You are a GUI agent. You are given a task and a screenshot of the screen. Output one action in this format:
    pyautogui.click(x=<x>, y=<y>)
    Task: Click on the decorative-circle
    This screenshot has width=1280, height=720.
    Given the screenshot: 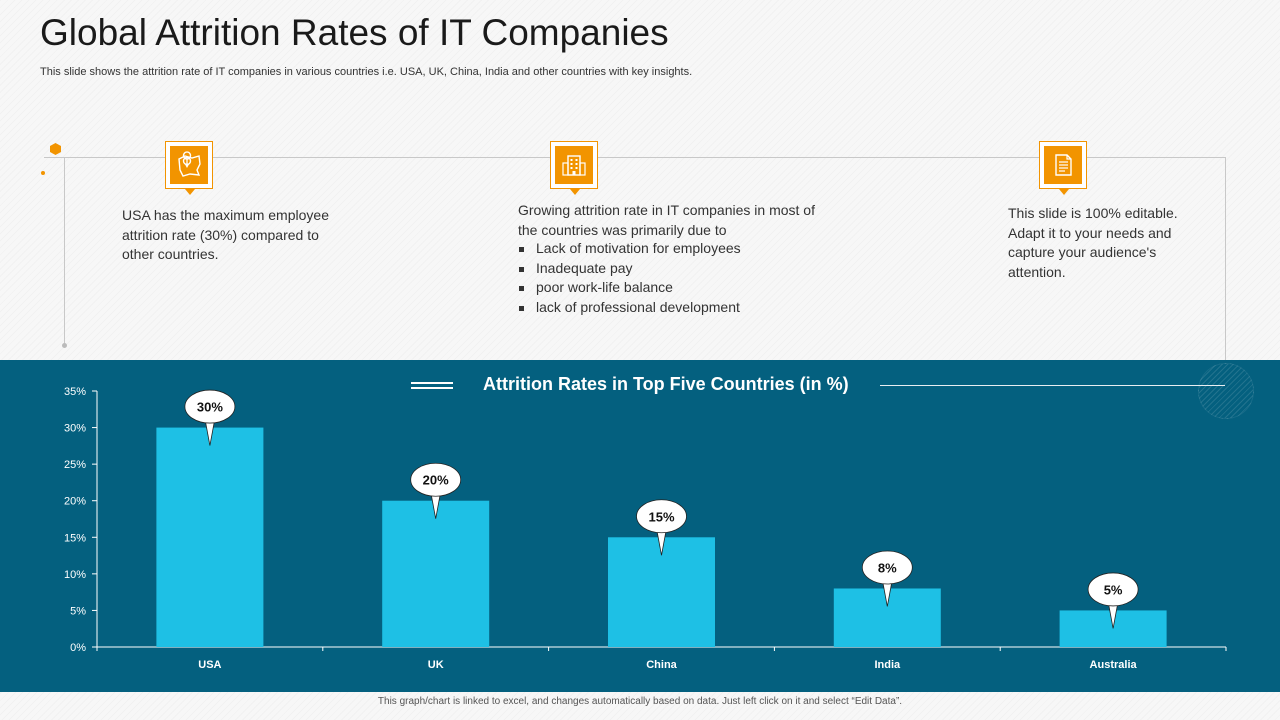 What is the action you would take?
    pyautogui.click(x=1226, y=391)
    